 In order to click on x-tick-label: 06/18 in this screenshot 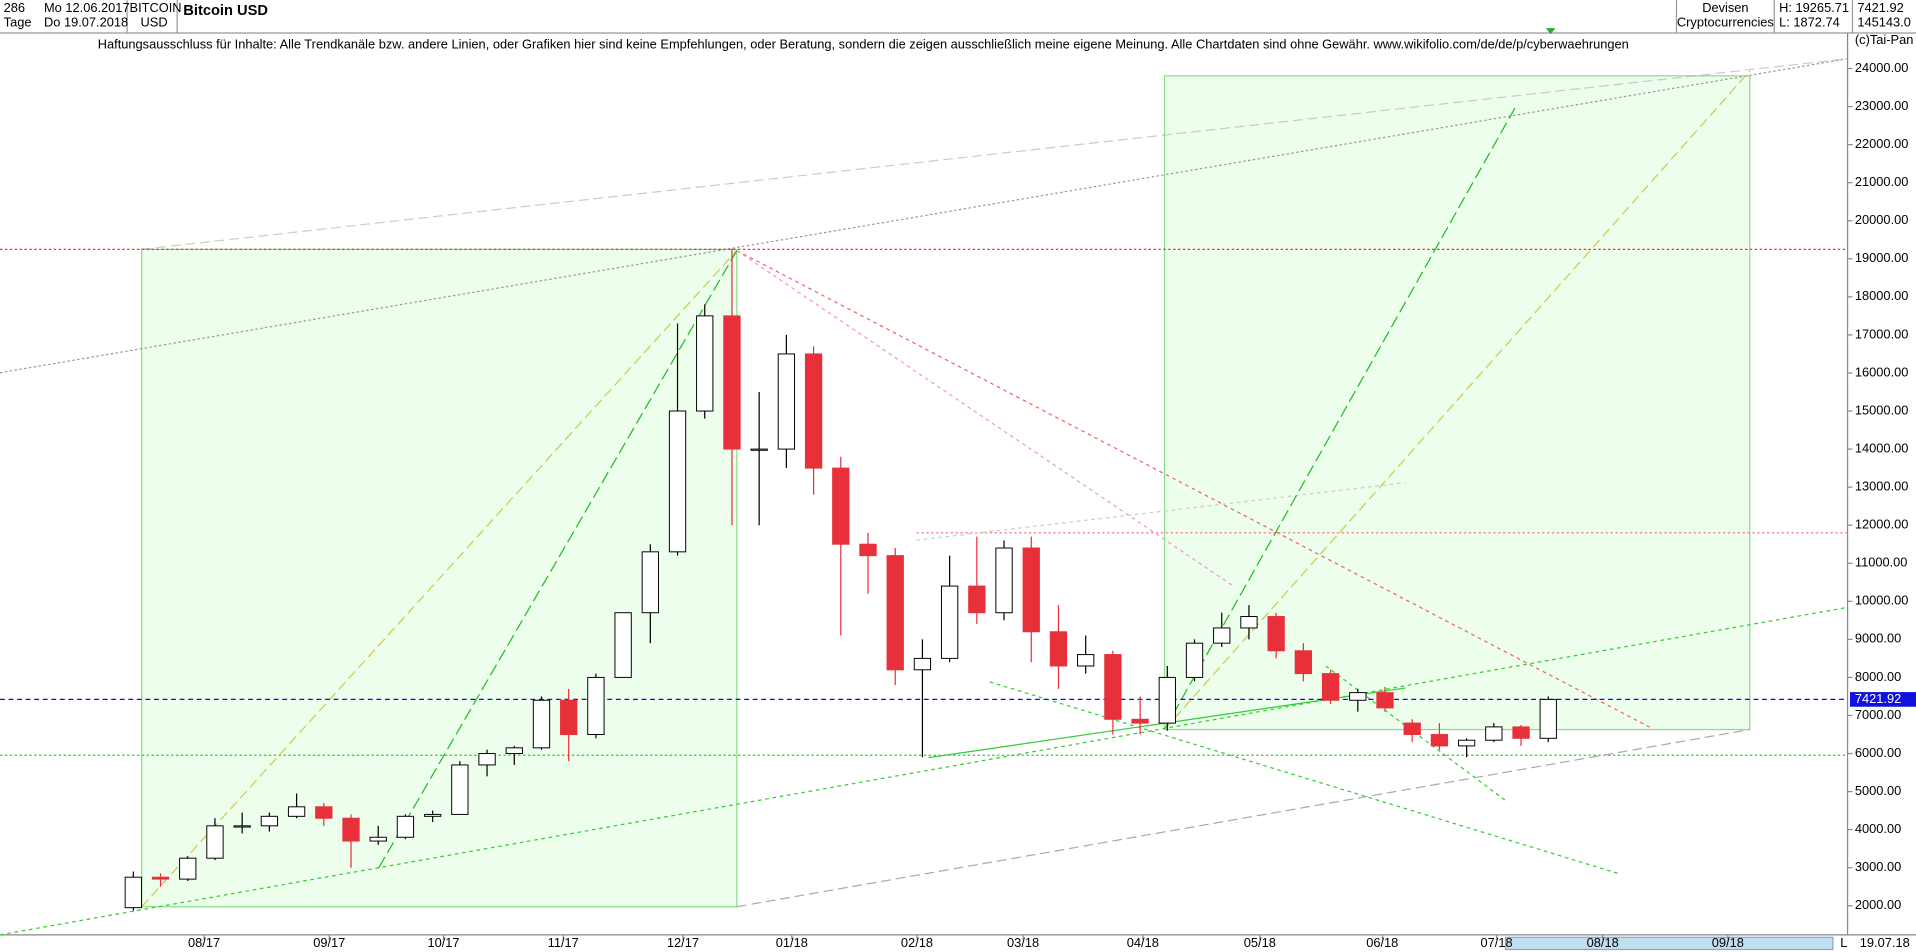, I will do `click(1382, 942)`.